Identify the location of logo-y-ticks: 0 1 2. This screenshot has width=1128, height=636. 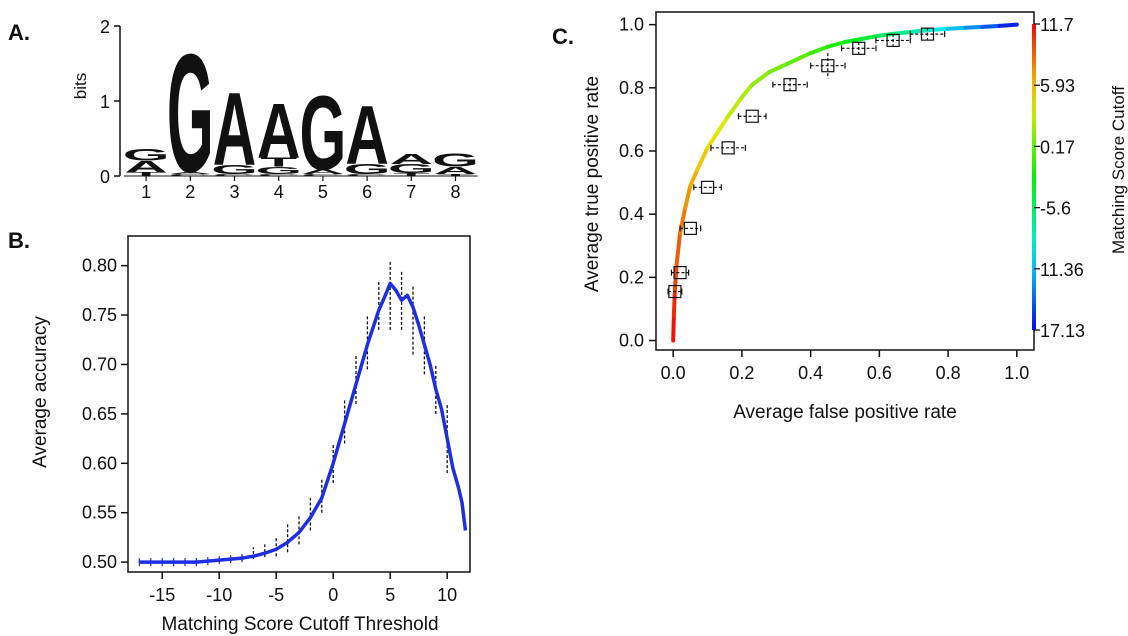
(110, 102).